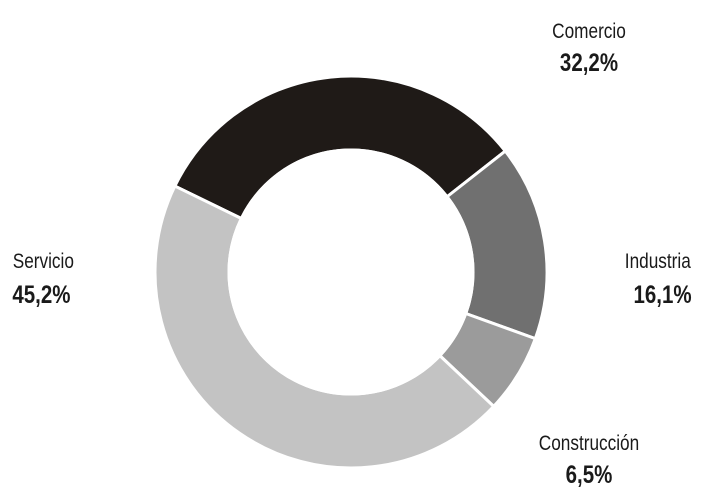  I want to click on slice-value-comercio: 32,2%, so click(589, 62).